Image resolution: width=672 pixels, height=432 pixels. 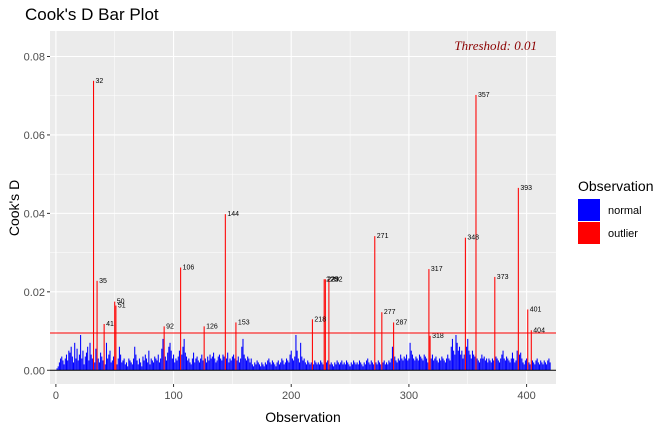 I want to click on y-tick-label: 0.08, so click(x=34, y=57).